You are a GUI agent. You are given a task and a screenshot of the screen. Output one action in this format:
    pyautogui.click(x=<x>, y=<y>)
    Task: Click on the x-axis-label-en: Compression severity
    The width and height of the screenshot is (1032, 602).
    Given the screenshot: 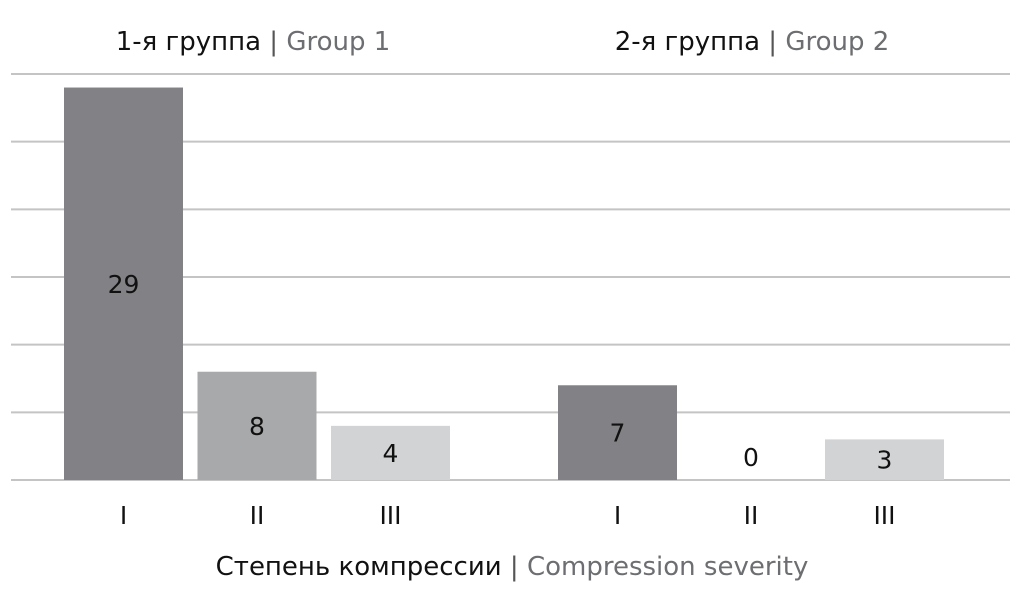 What is the action you would take?
    pyautogui.click(x=667, y=567)
    